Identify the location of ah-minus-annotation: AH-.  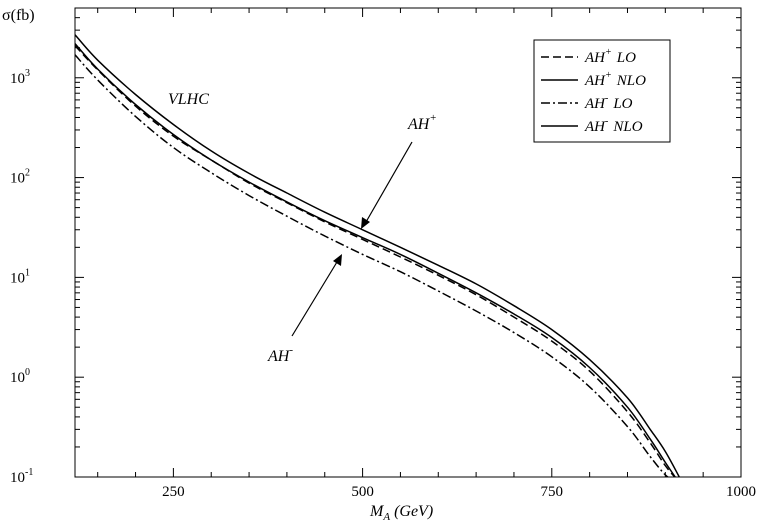
(280, 354).